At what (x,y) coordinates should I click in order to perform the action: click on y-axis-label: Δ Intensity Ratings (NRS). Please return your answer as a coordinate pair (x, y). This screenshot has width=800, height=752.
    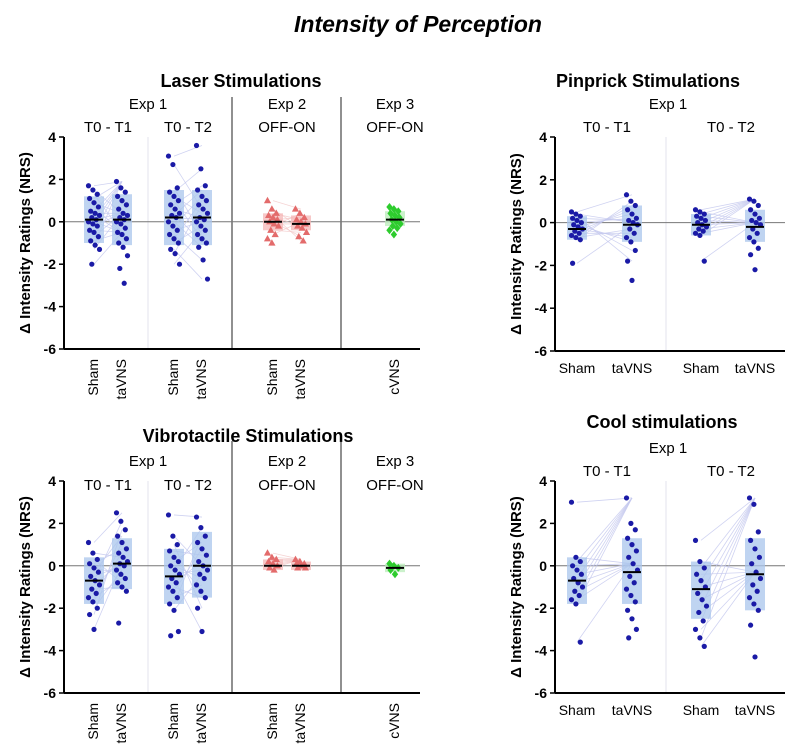
    Looking at the image, I should click on (516, 244).